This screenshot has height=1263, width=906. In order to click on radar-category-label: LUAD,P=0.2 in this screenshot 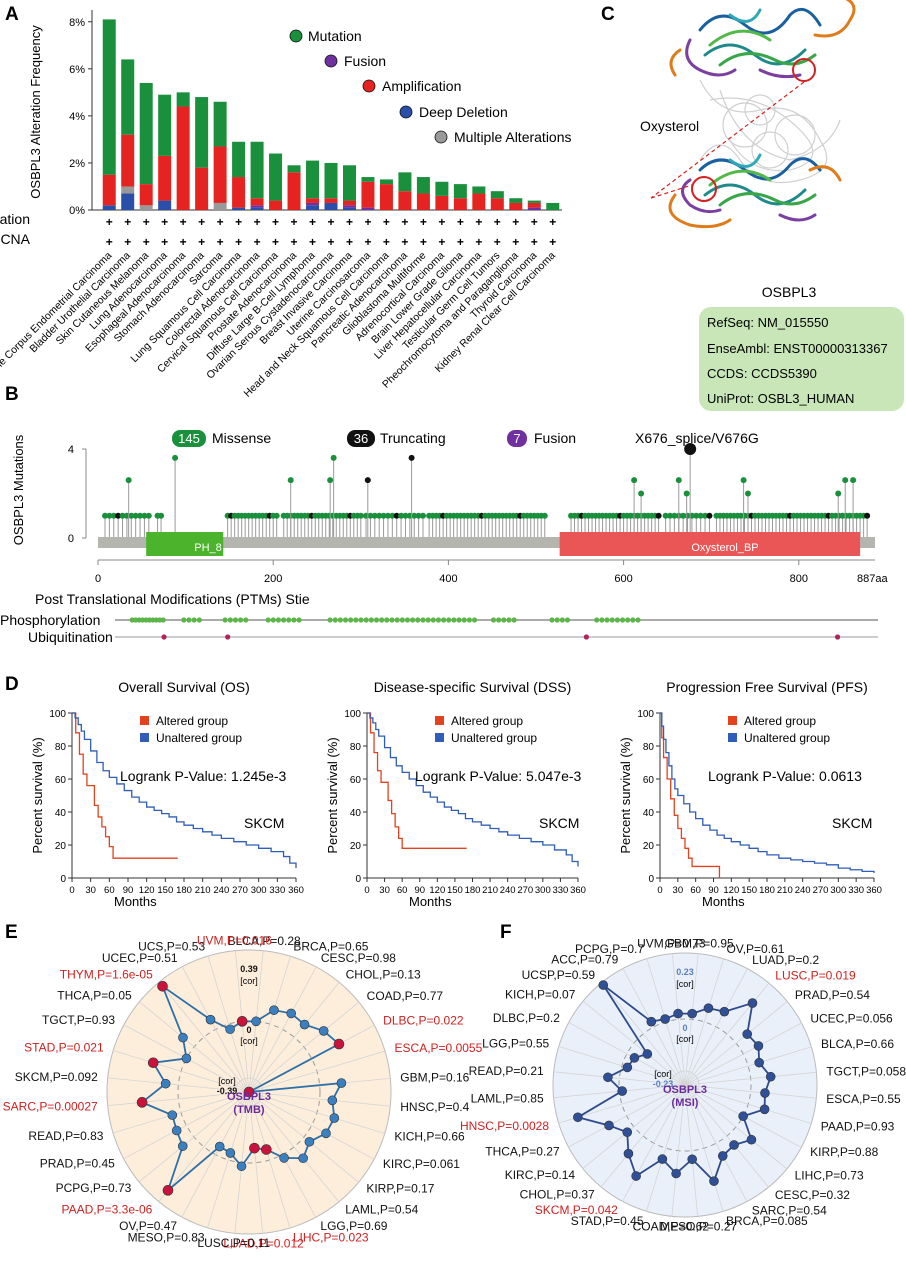, I will do `click(785, 960)`.